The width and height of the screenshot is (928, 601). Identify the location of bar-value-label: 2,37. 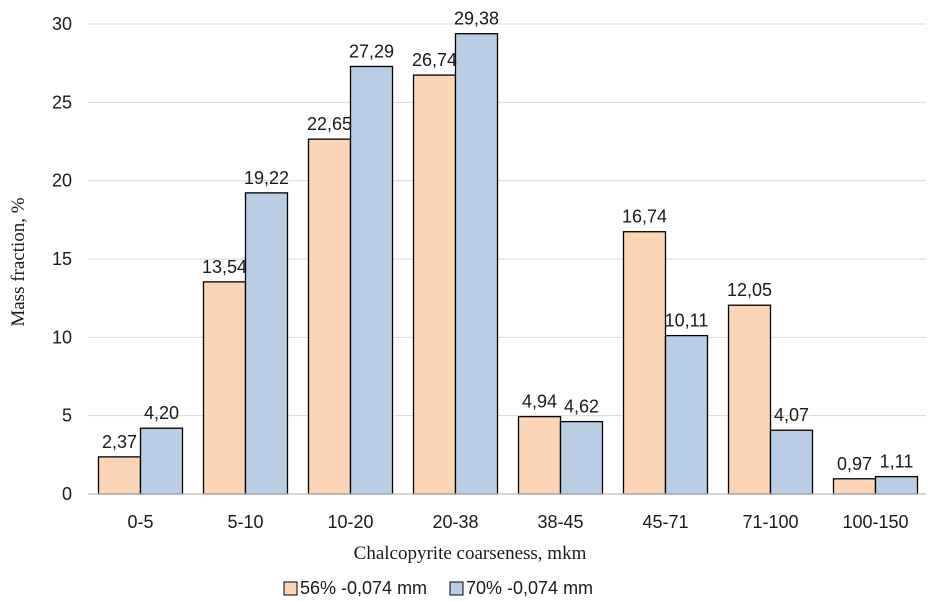
(119, 442).